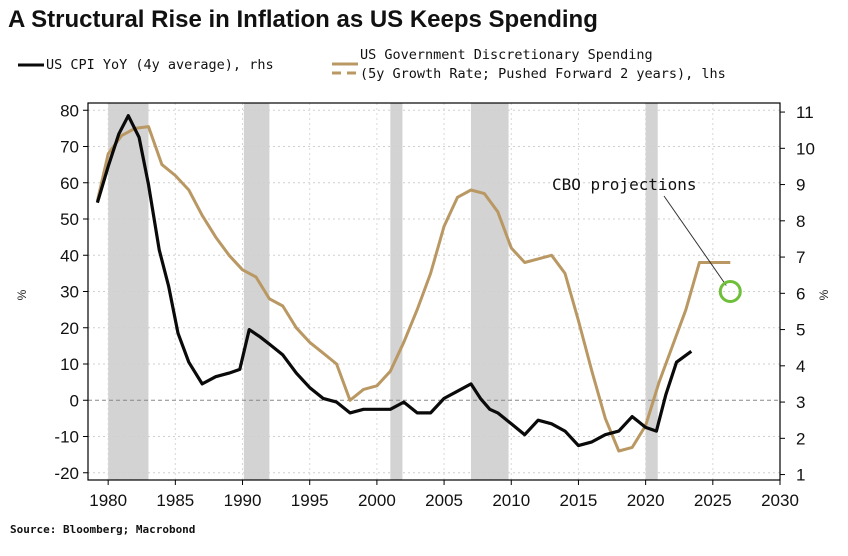 The height and width of the screenshot is (556, 848). Describe the element at coordinates (800, 475) in the screenshot. I see `right-tick-label: 1` at that location.